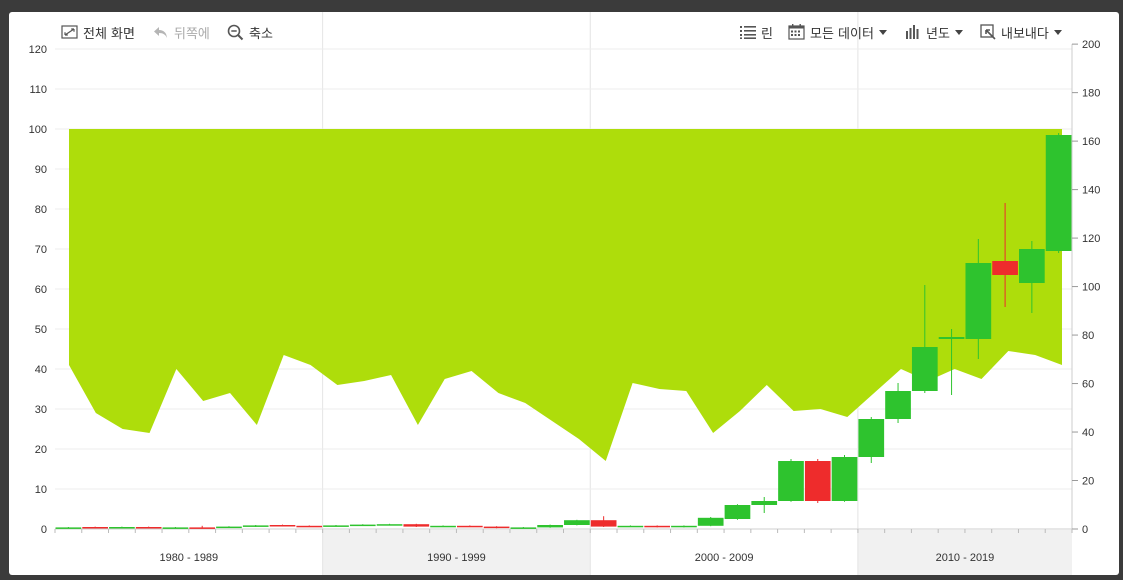  Describe the element at coordinates (1091, 239) in the screenshot. I see `right-axis-tick-label: 120` at that location.